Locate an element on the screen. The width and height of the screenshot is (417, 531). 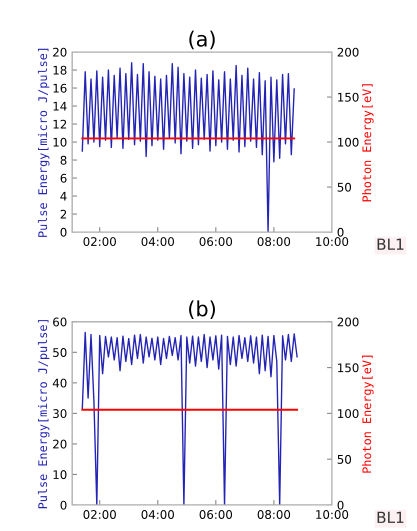
y-tick-label: 16 is located at coordinates (60, 88).